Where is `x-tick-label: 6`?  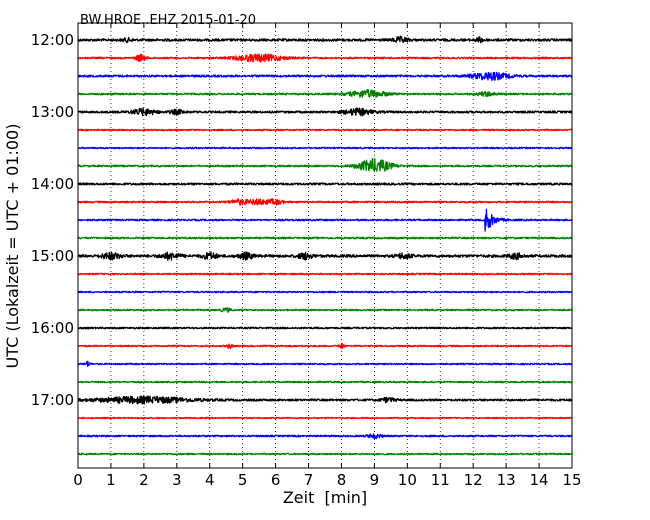
x-tick-label: 6 is located at coordinates (276, 480).